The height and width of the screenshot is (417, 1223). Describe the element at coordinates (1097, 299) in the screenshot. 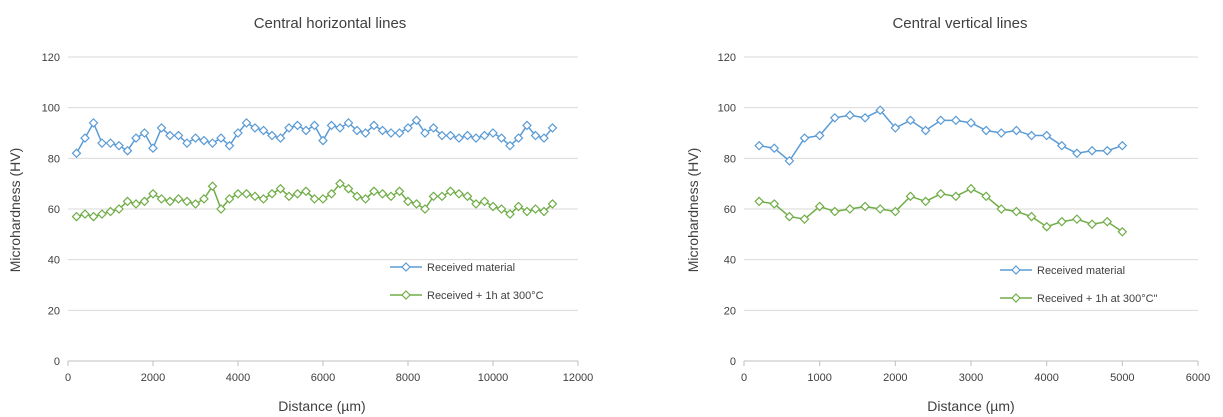

I see `legend-label: Received + 1h at 300°C"` at that location.